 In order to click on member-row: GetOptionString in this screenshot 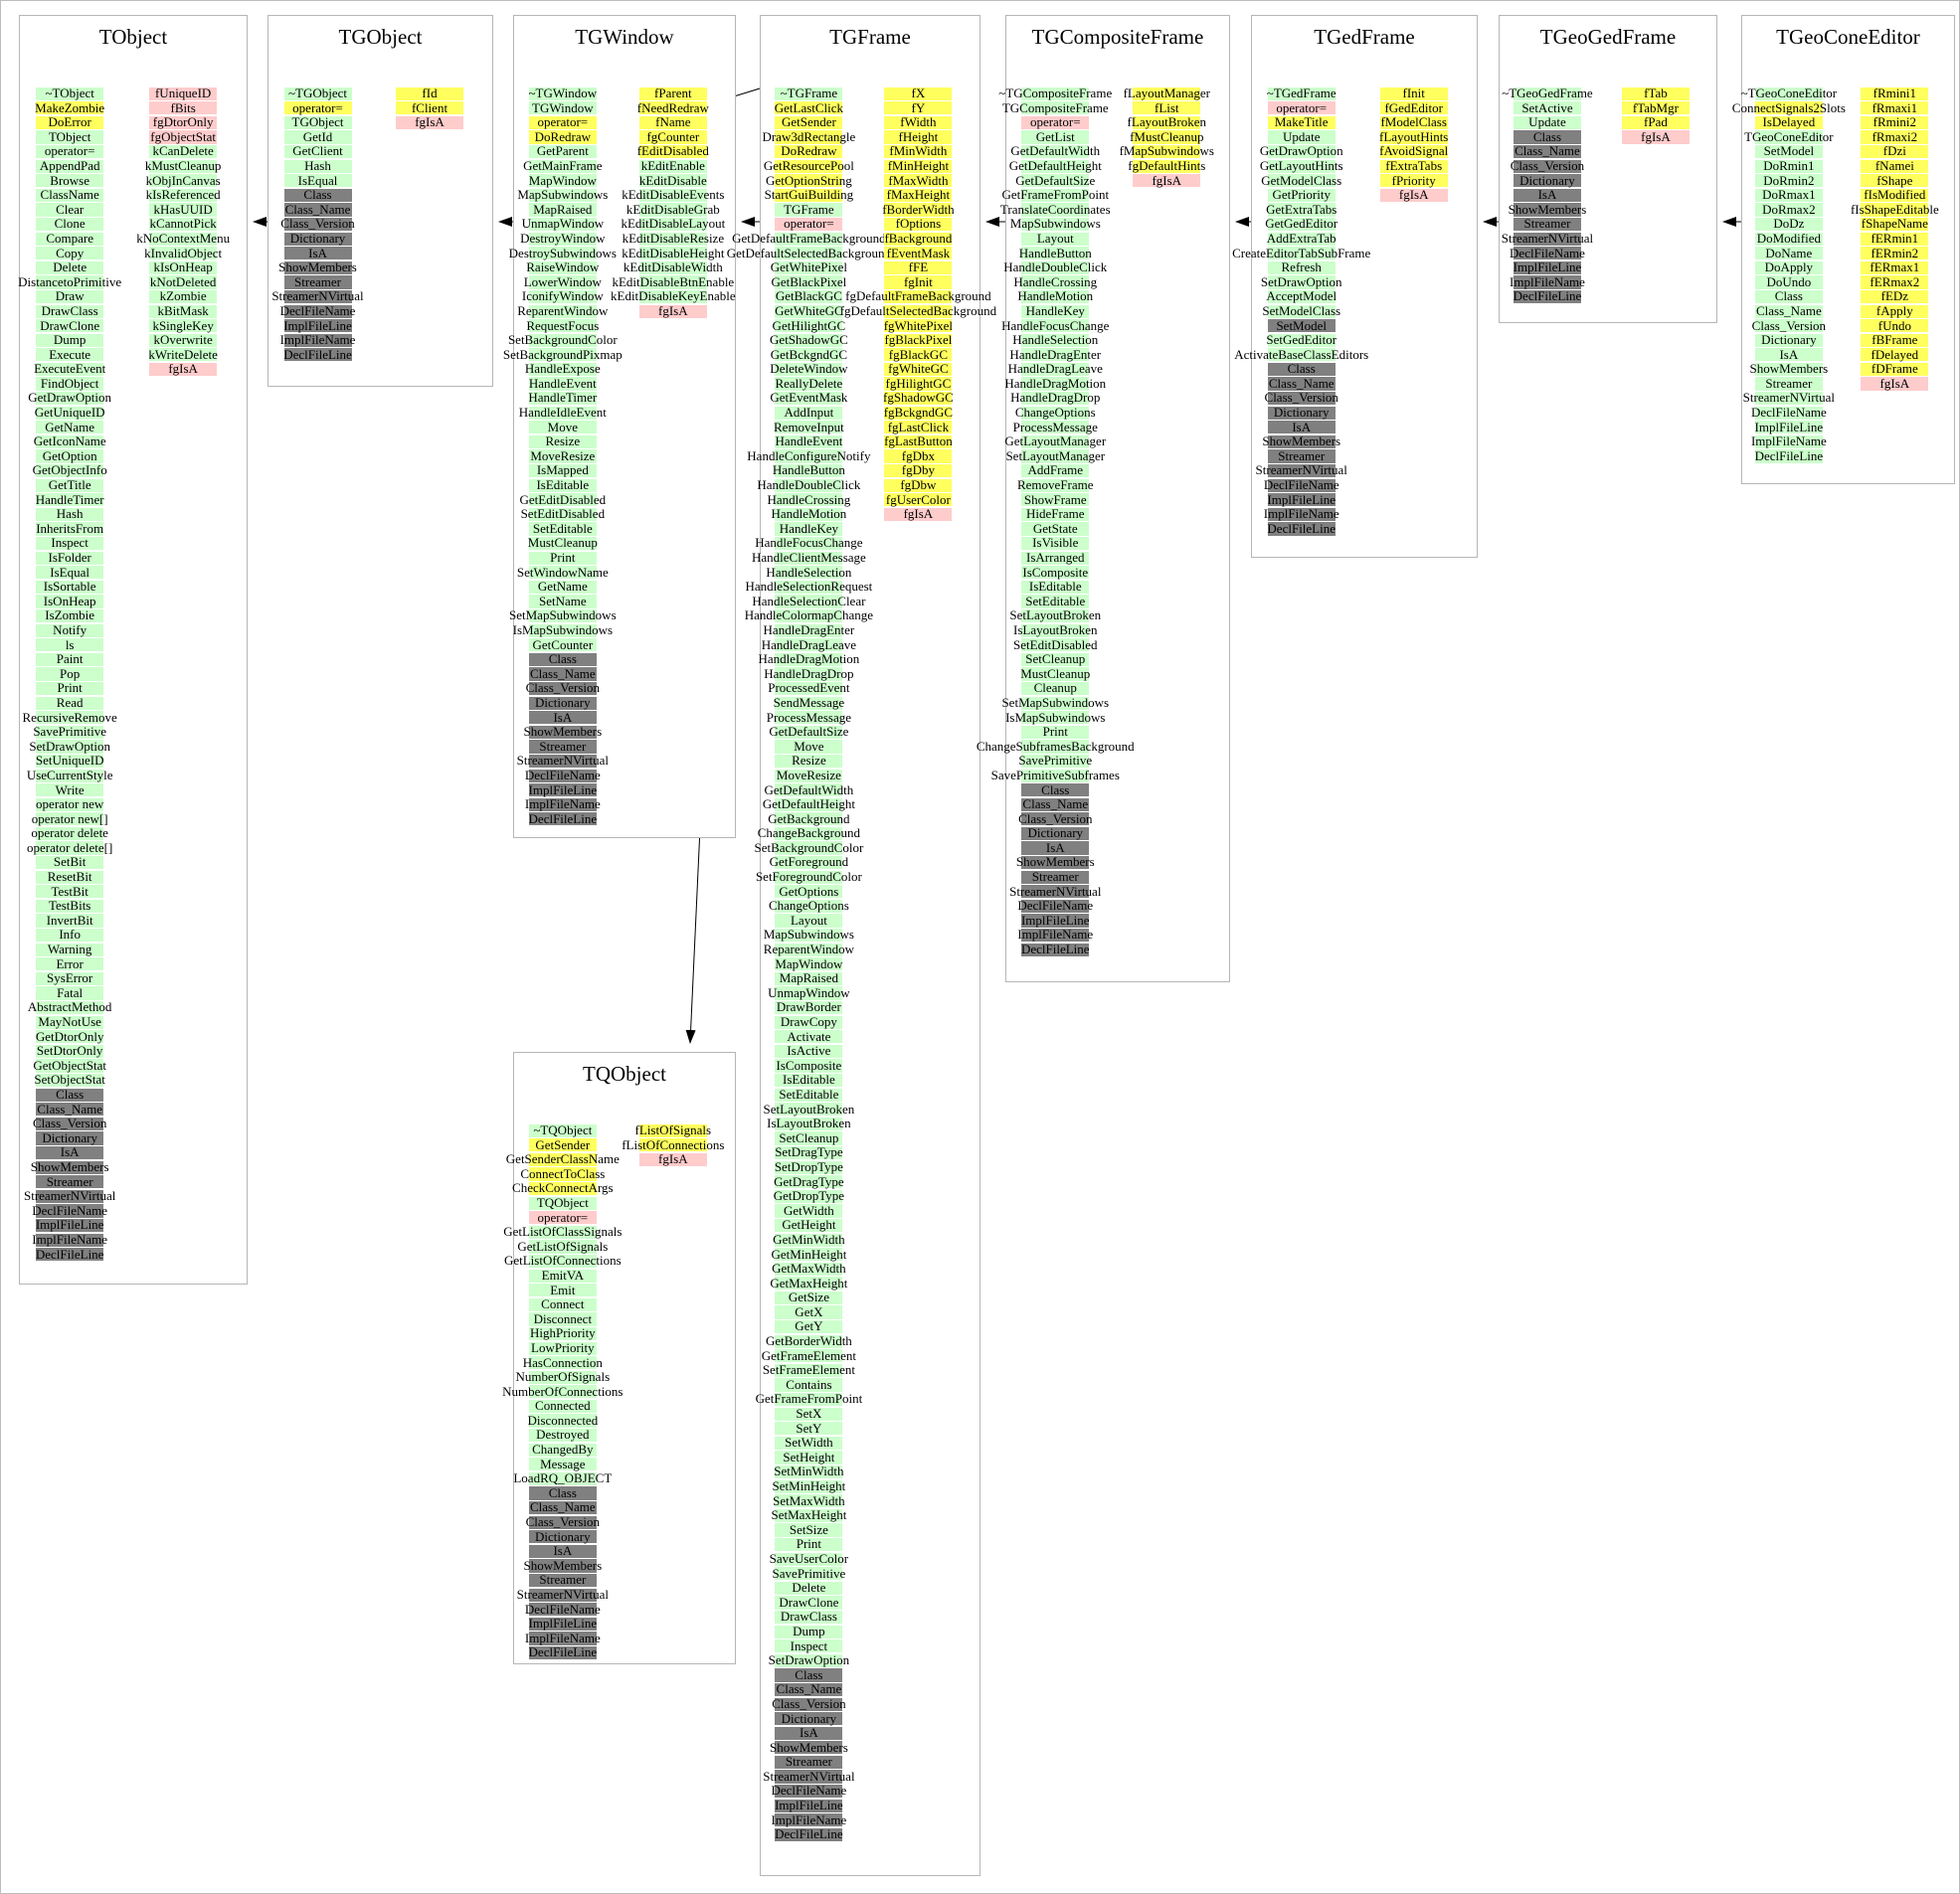, I will do `click(809, 181)`.